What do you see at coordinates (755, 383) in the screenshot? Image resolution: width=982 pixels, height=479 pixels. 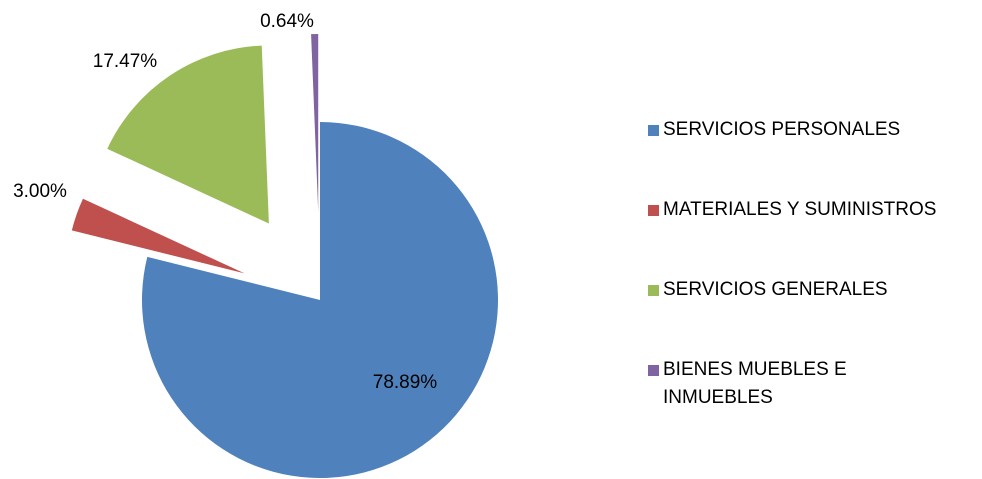 I see `legend-label: BIENES MUEBLES E INMUEBLES` at bounding box center [755, 383].